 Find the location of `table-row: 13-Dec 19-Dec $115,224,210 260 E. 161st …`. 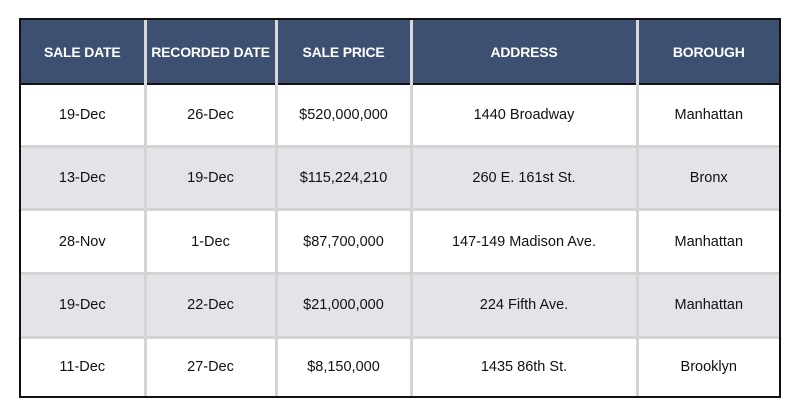

table-row: 13-Dec 19-Dec $115,224,210 260 E. 161st … is located at coordinates (400, 177).